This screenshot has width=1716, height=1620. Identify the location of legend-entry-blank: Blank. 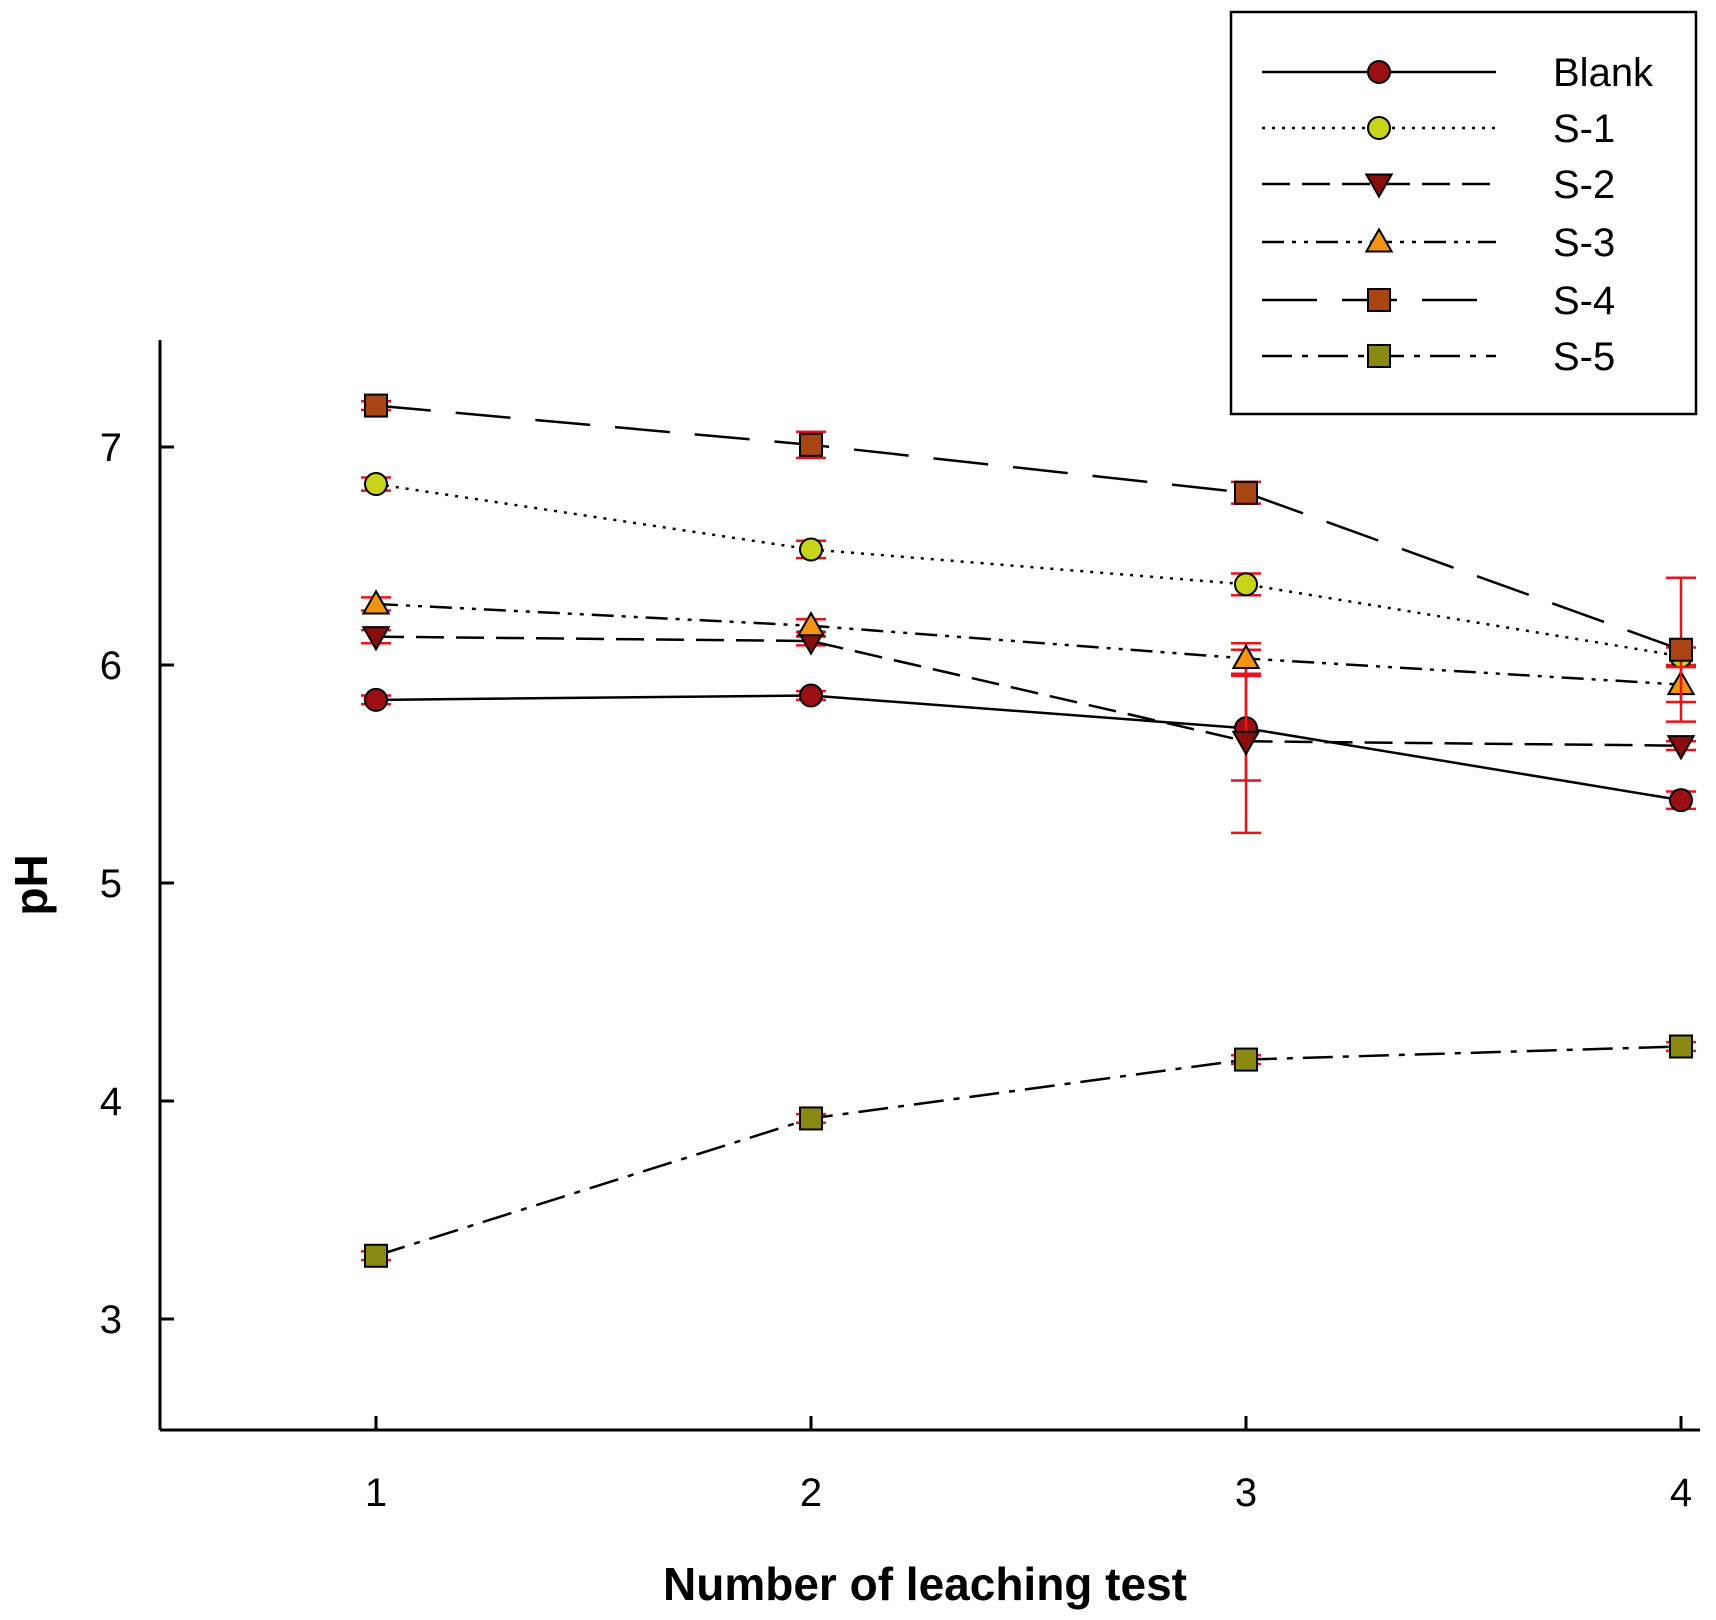
(1458, 73).